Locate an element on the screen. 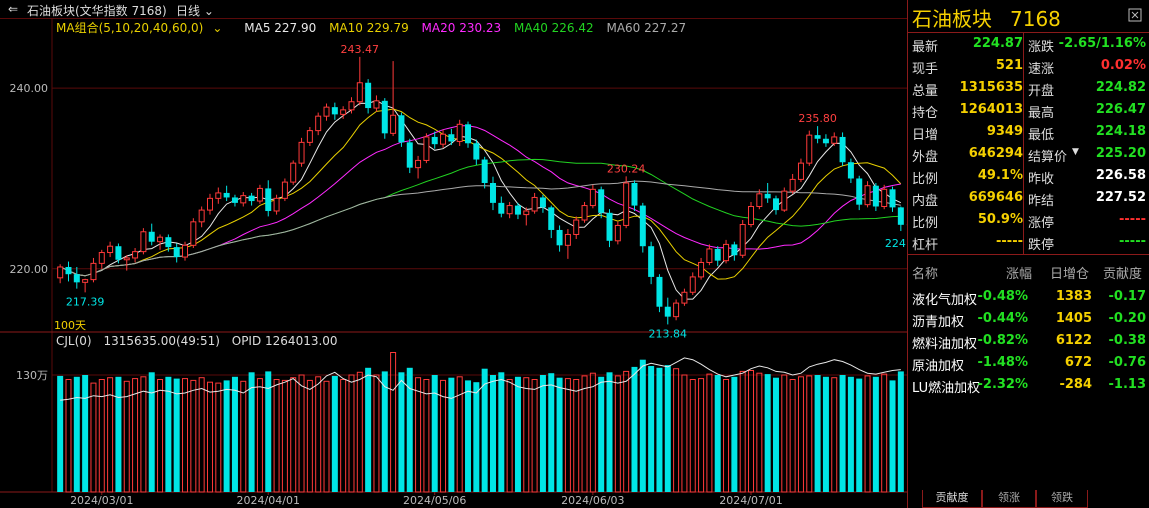  quote-label: 持仓 is located at coordinates (925, 113).